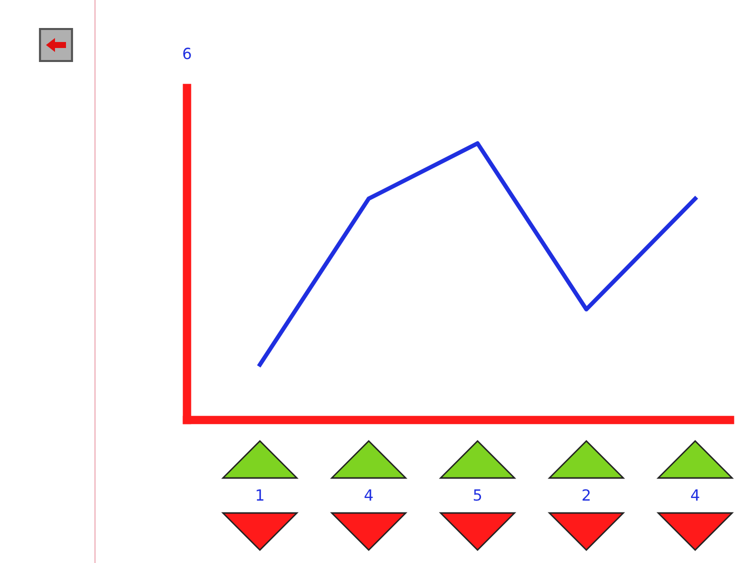  What do you see at coordinates (260, 495) in the screenshot?
I see `data-label: 1` at bounding box center [260, 495].